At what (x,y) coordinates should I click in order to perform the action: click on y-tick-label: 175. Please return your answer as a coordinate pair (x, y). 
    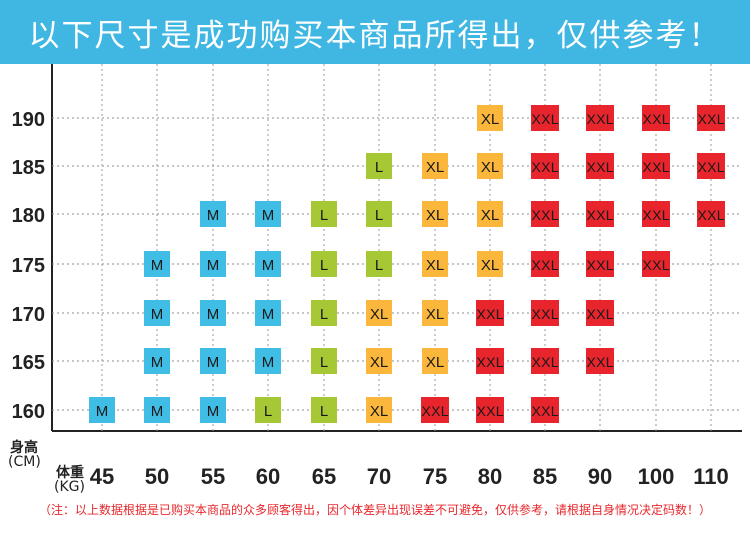
    Looking at the image, I should click on (28, 266).